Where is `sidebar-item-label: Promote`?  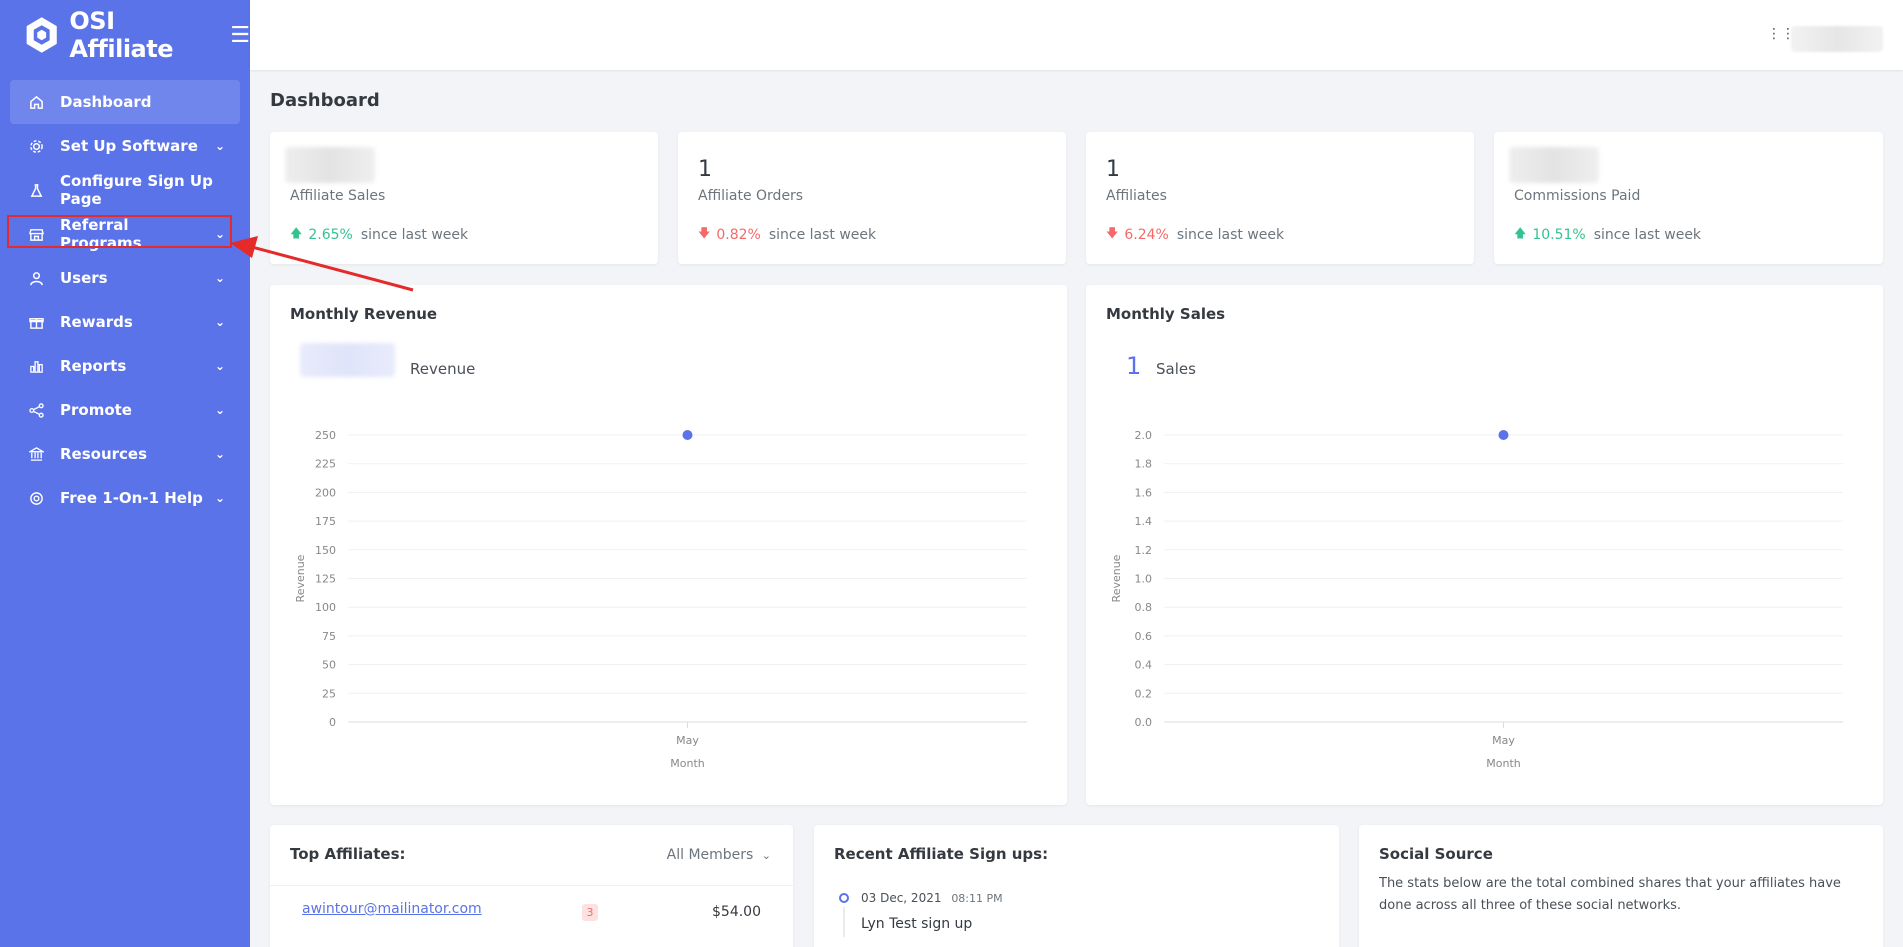
sidebar-item-label: Promote is located at coordinates (96, 410).